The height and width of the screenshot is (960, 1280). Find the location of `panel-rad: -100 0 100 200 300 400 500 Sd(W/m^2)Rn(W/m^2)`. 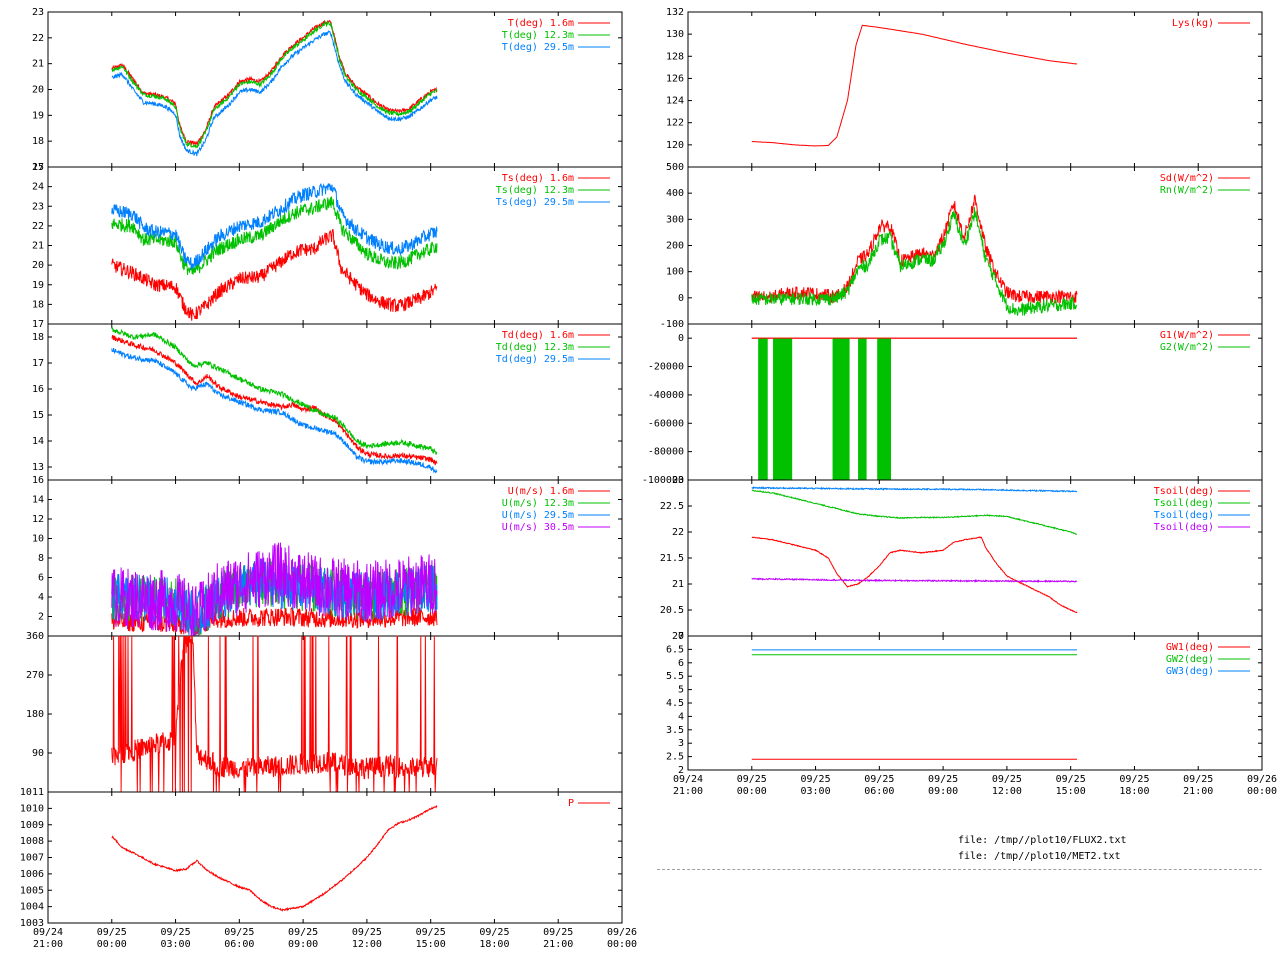

panel-rad: -100 0 100 200 300 400 500 Sd(W/m^2)Rn(W/m^2) is located at coordinates (961, 246).